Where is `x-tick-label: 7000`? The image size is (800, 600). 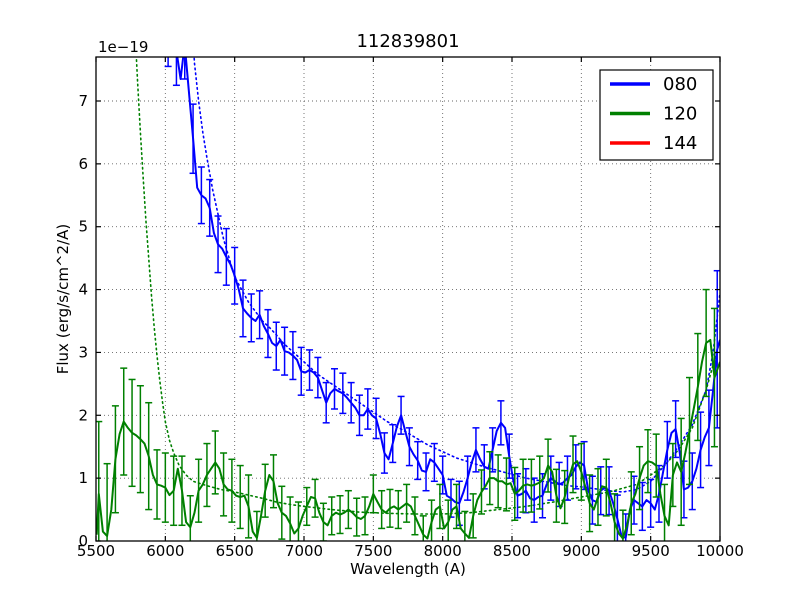
x-tick-label: 7000 is located at coordinates (304, 551).